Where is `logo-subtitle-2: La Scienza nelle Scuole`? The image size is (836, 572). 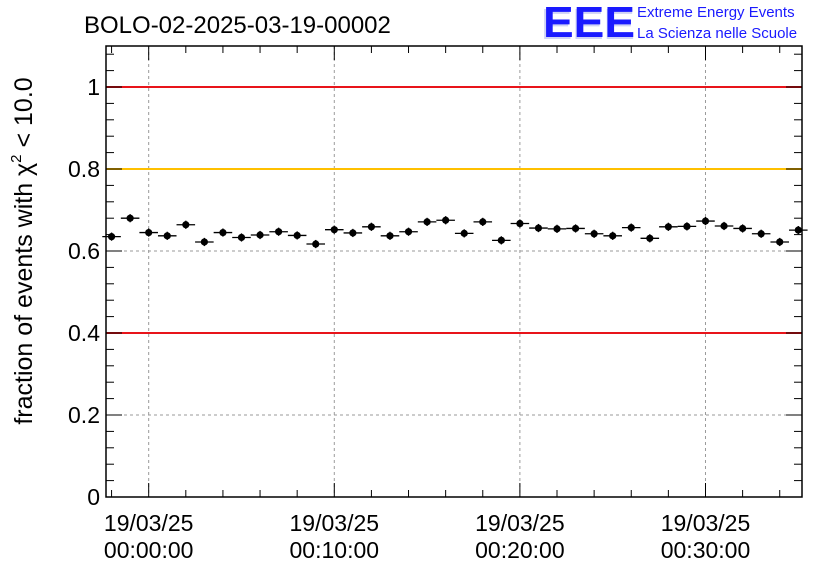 logo-subtitle-2: La Scienza nelle Scuole is located at coordinates (717, 33).